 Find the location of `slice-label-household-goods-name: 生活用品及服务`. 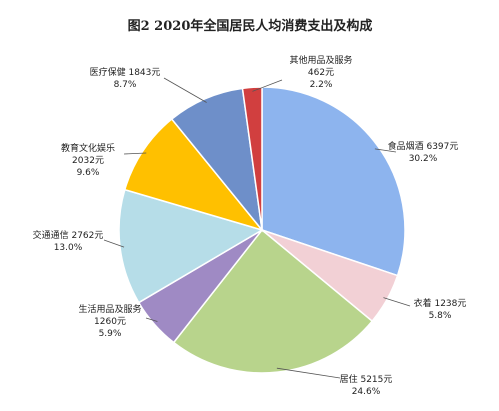

slice-label-household-goods-name: 生活用品及服务 is located at coordinates (109, 309).